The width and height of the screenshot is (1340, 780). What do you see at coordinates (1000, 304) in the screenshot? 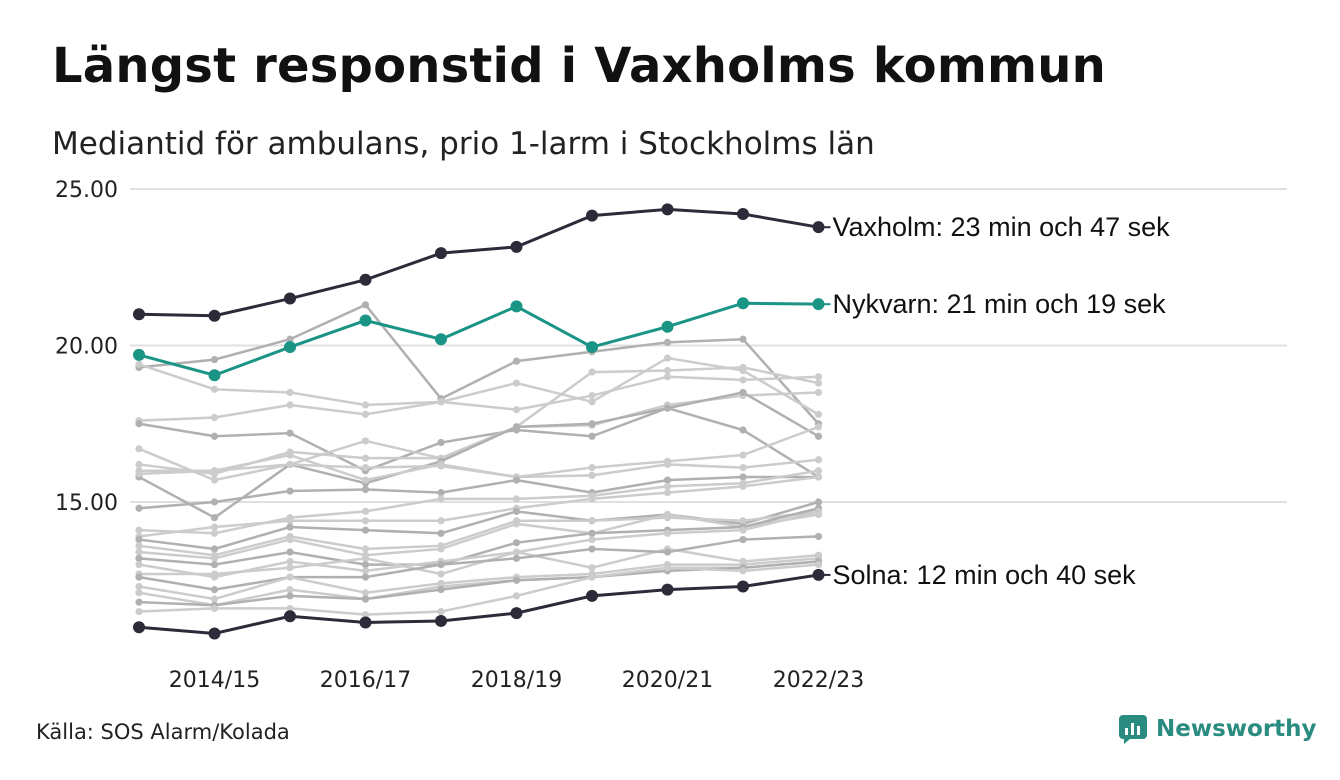
I see `series-label-nykvarn: Nykvarn: 21 min och 19 sek` at bounding box center [1000, 304].